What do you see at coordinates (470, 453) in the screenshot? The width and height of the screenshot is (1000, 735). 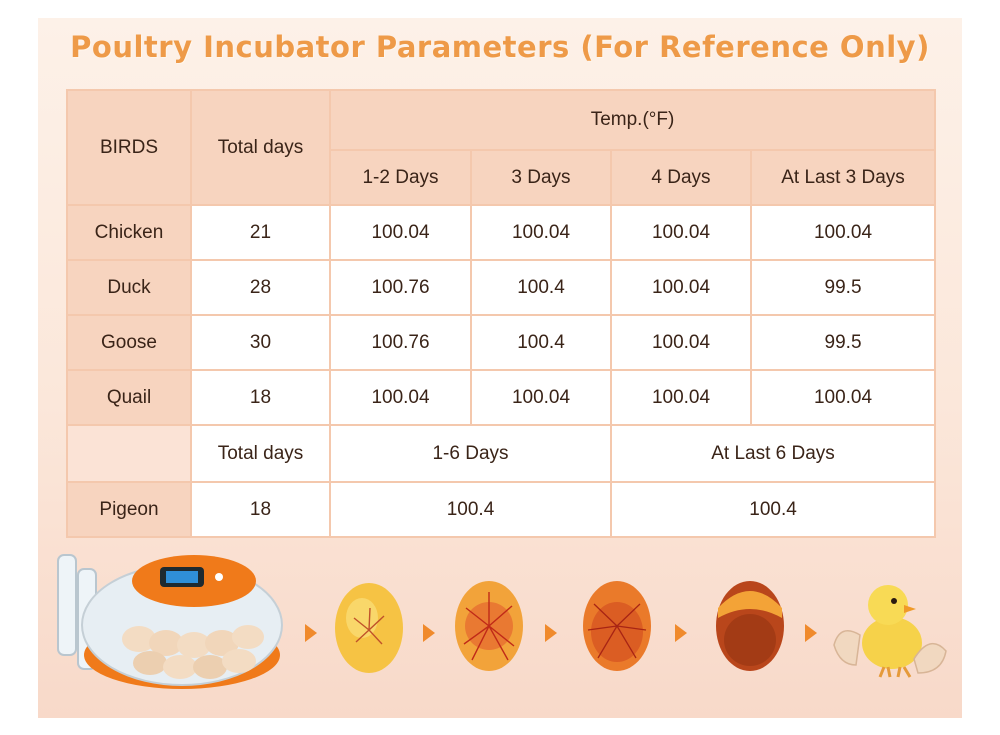 I see `day-header: 1-6 Days` at bounding box center [470, 453].